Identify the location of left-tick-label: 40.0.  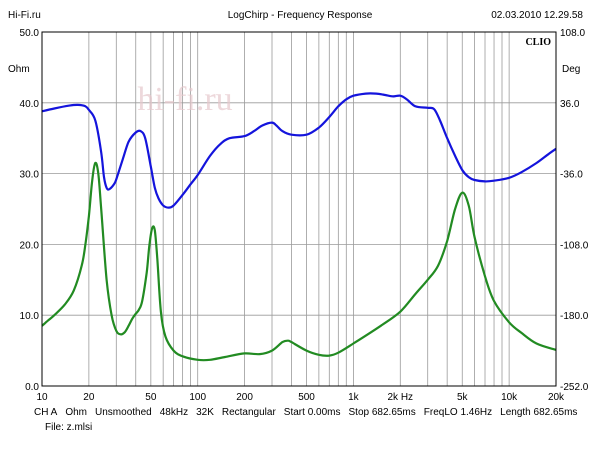
(30, 104).